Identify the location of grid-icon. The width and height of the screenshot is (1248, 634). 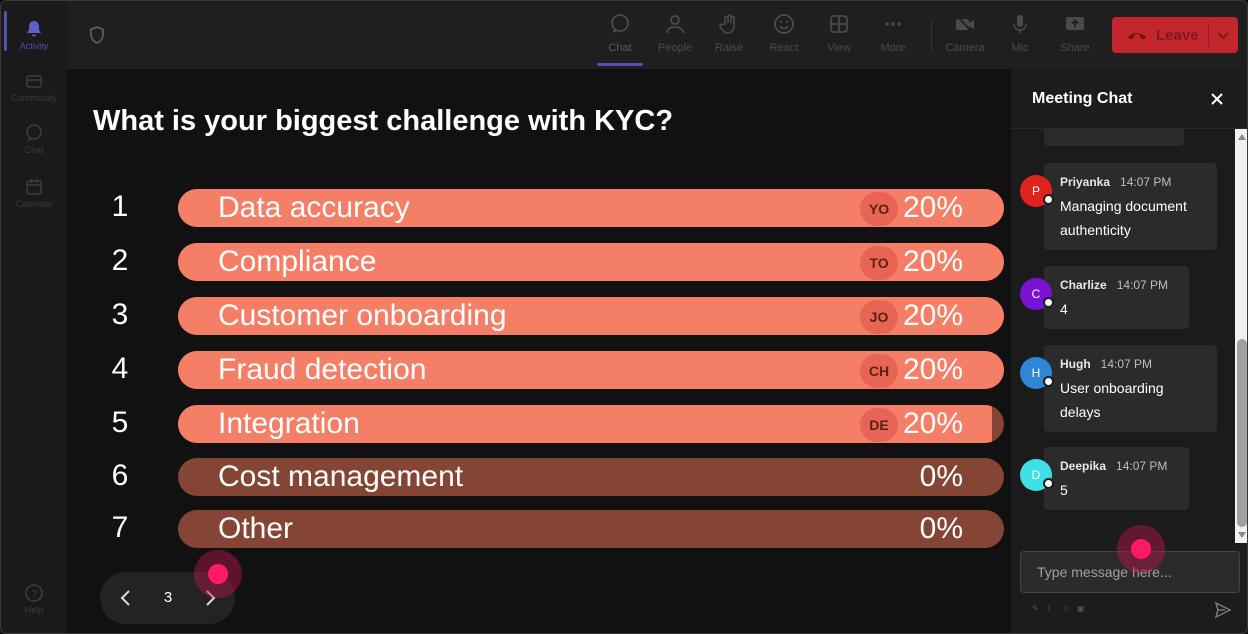
(839, 24).